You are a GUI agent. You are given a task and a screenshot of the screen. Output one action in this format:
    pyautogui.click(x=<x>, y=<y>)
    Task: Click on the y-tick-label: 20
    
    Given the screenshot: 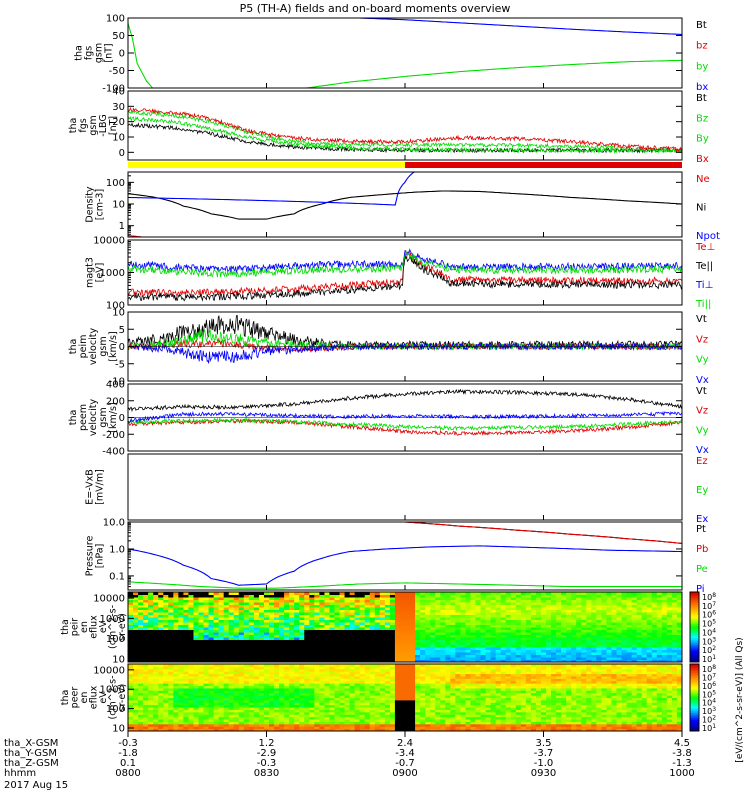 What is the action you would take?
    pyautogui.click(x=118, y=122)
    